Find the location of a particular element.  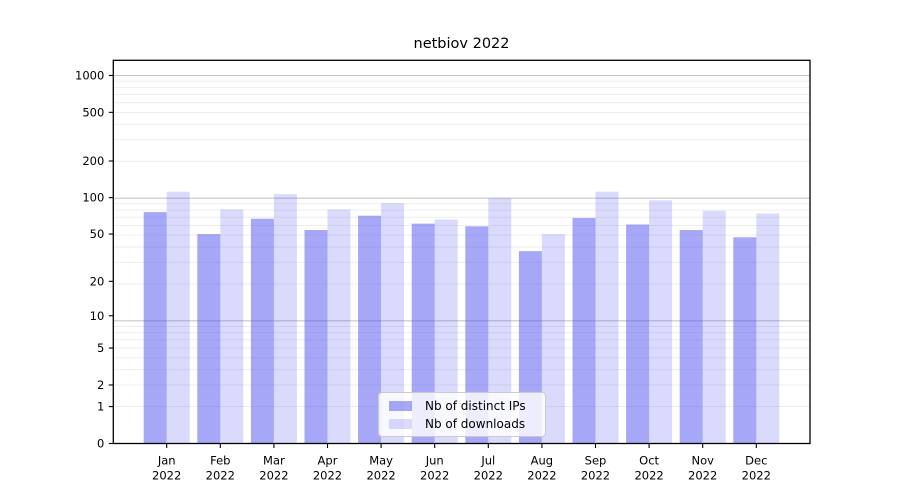

y-tick-label-20: 20 is located at coordinates (97, 281).